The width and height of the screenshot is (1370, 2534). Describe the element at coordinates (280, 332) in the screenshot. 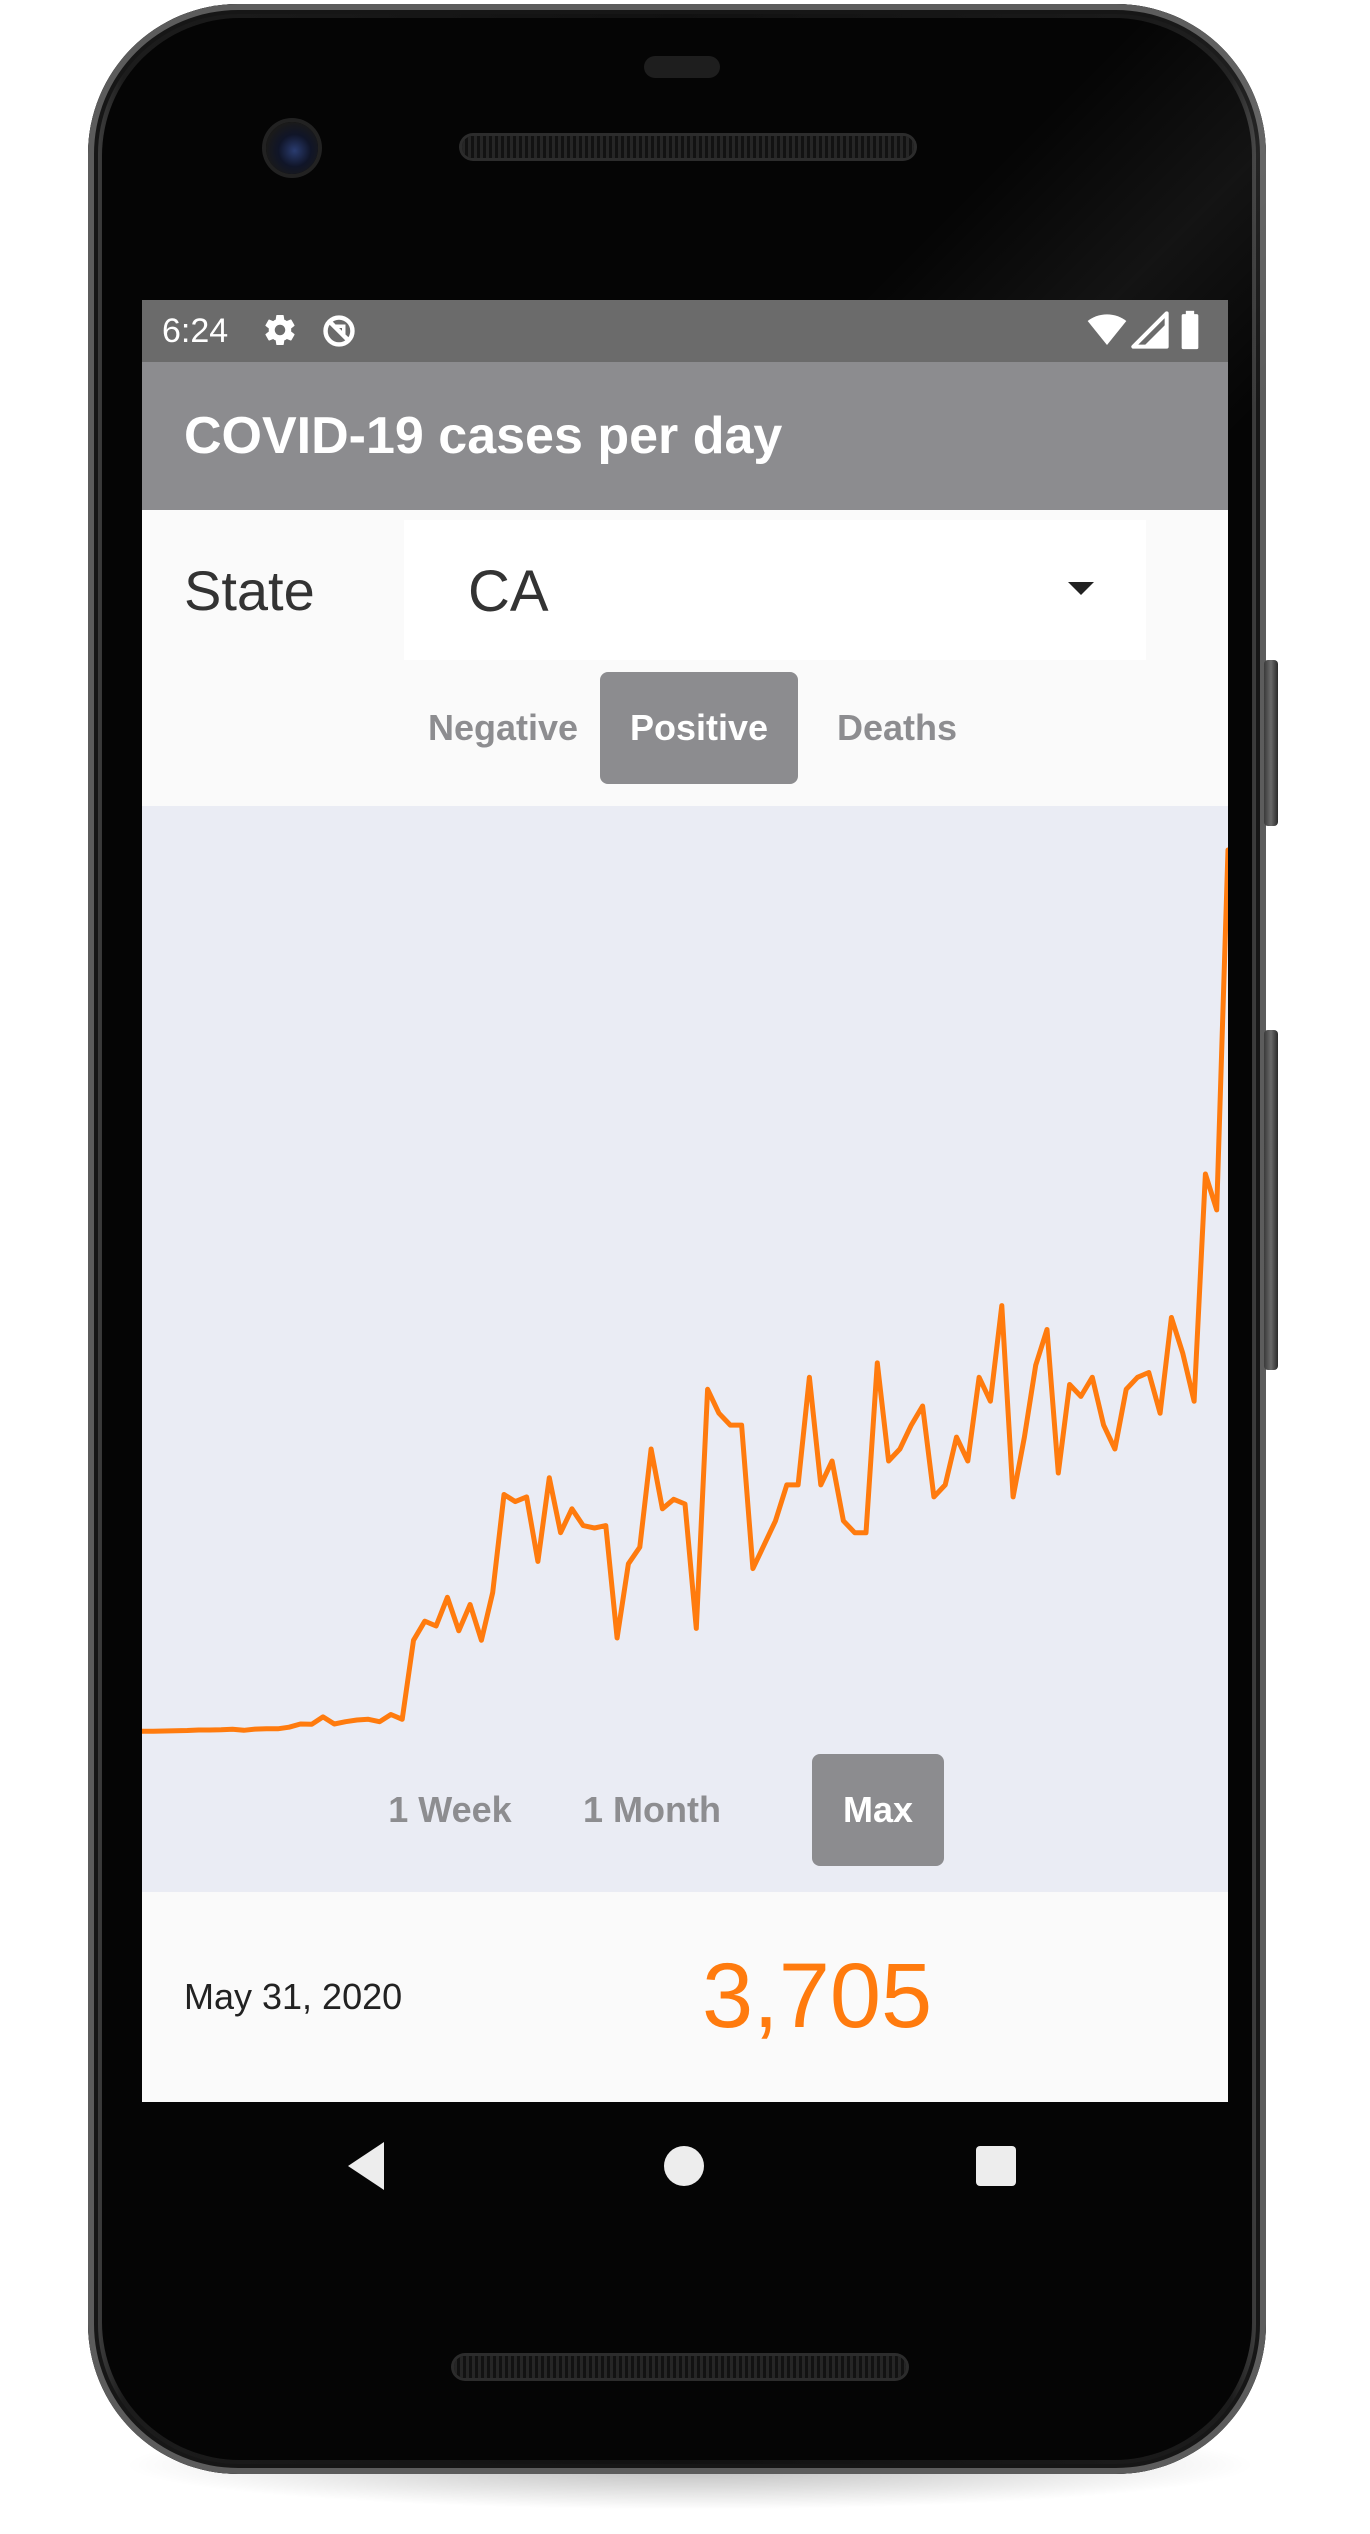

I see `gear-icon` at that location.